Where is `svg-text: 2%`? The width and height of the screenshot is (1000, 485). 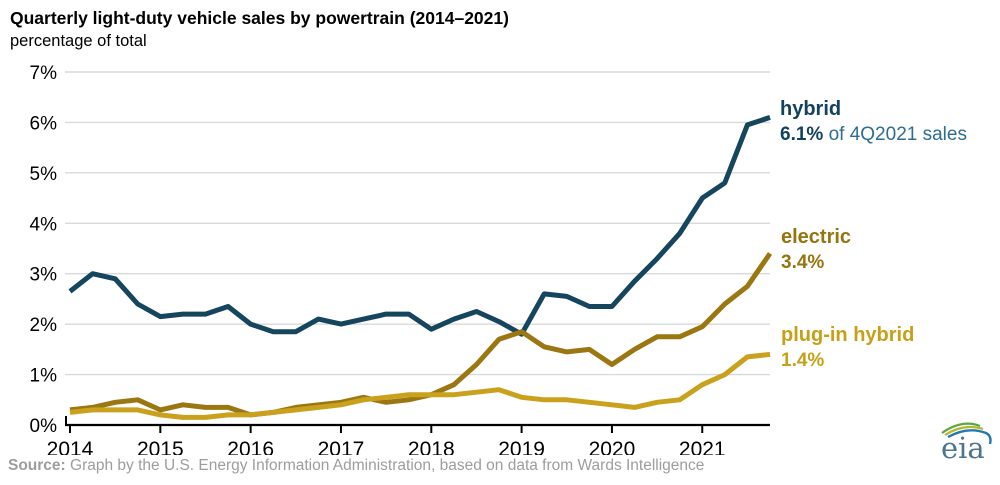
svg-text: 2% is located at coordinates (44, 325).